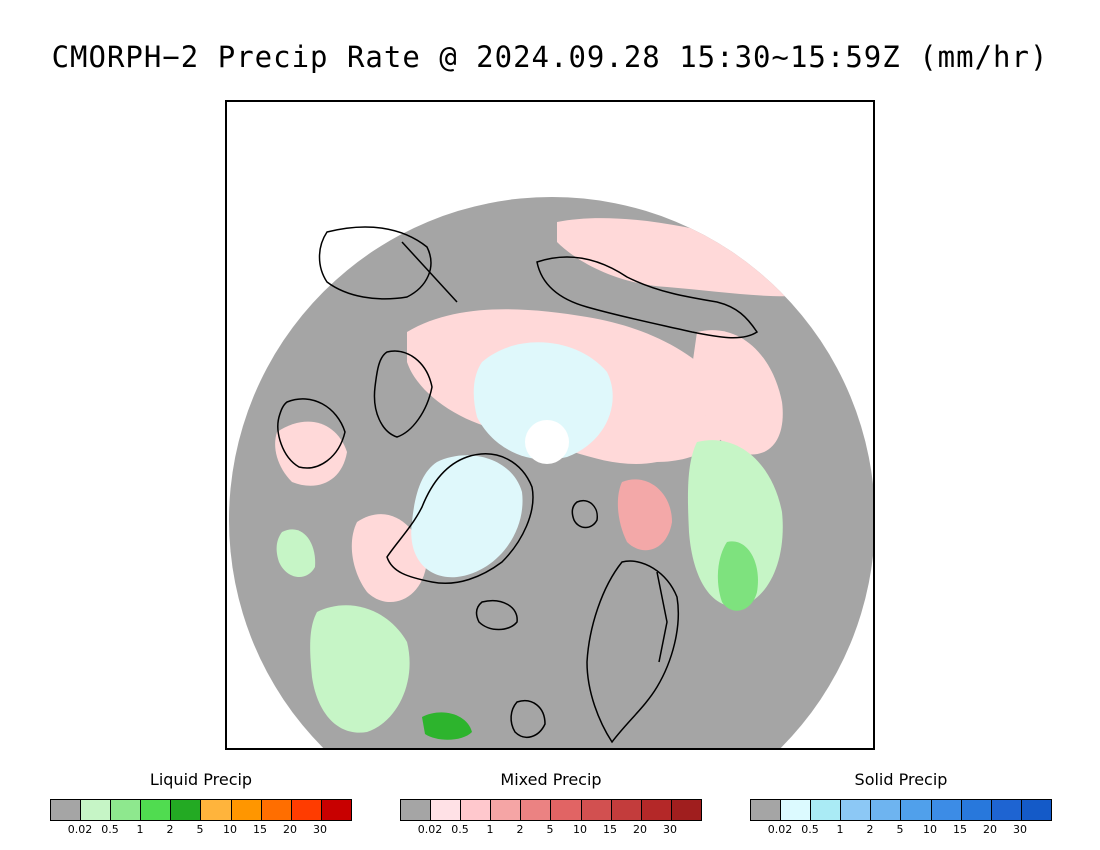 Image resolution: width=1100 pixels, height=850 pixels. Describe the element at coordinates (737, 576) in the screenshot. I see `liquid-precip-region-east-europe` at that location.